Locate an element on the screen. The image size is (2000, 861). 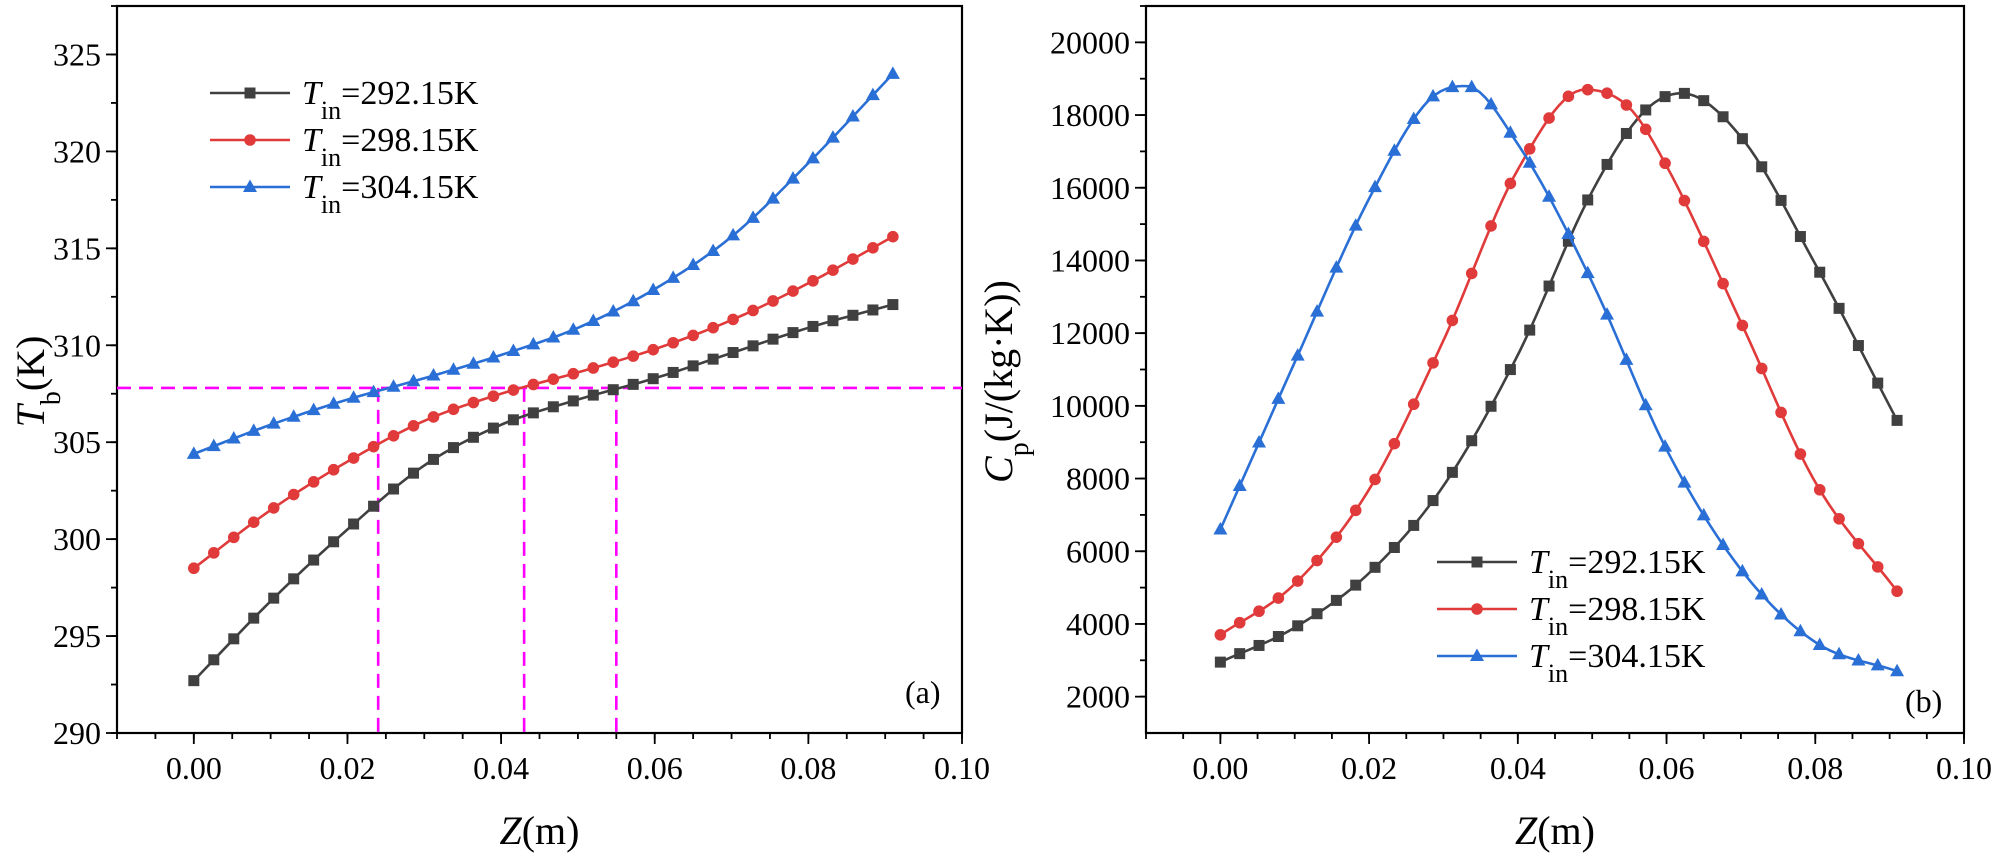
series-line is located at coordinates (543, 402).